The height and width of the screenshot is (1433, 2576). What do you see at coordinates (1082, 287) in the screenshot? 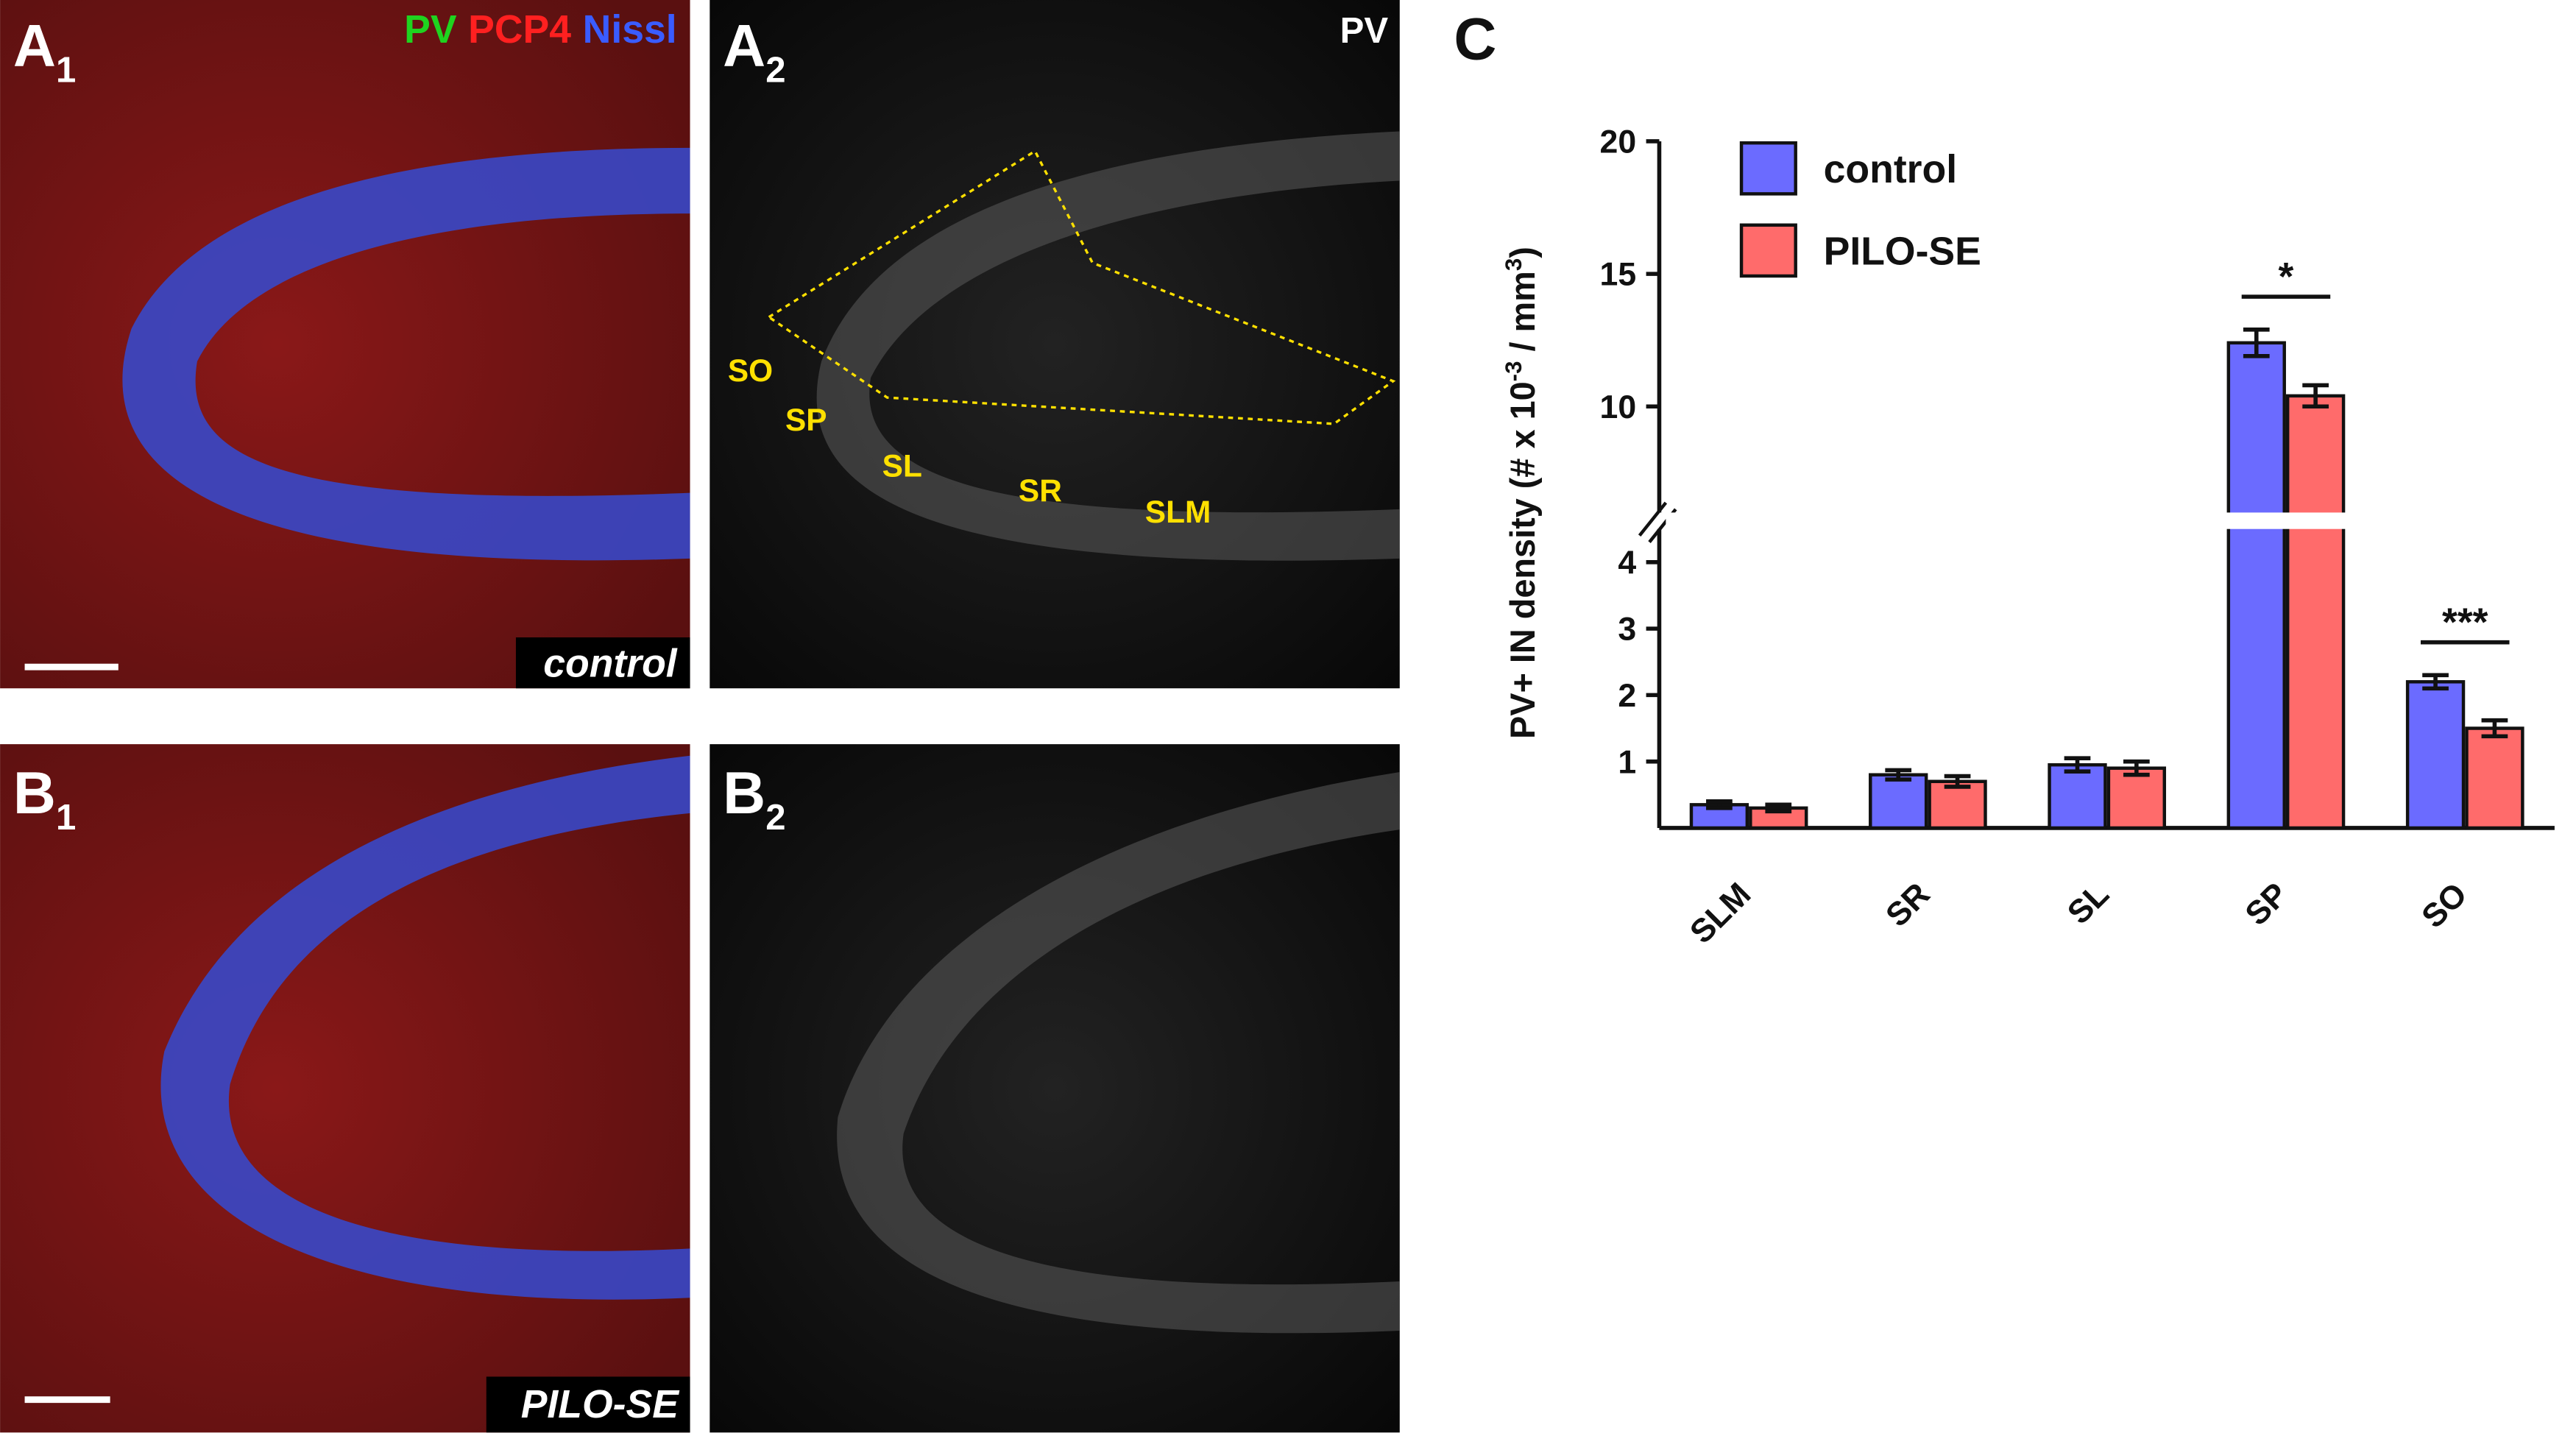
I see `region-outline` at bounding box center [1082, 287].